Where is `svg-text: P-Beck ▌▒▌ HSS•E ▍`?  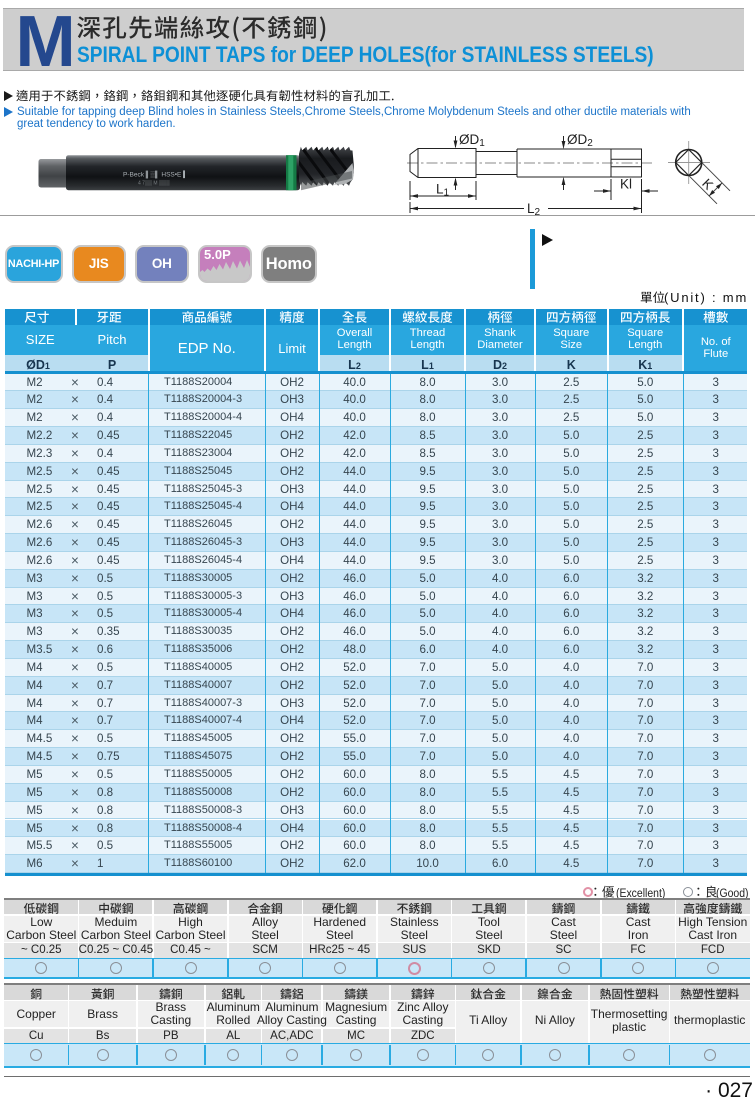
svg-text: P-Beck ▌▒▌ HSS•E ▍ is located at coordinates (155, 174).